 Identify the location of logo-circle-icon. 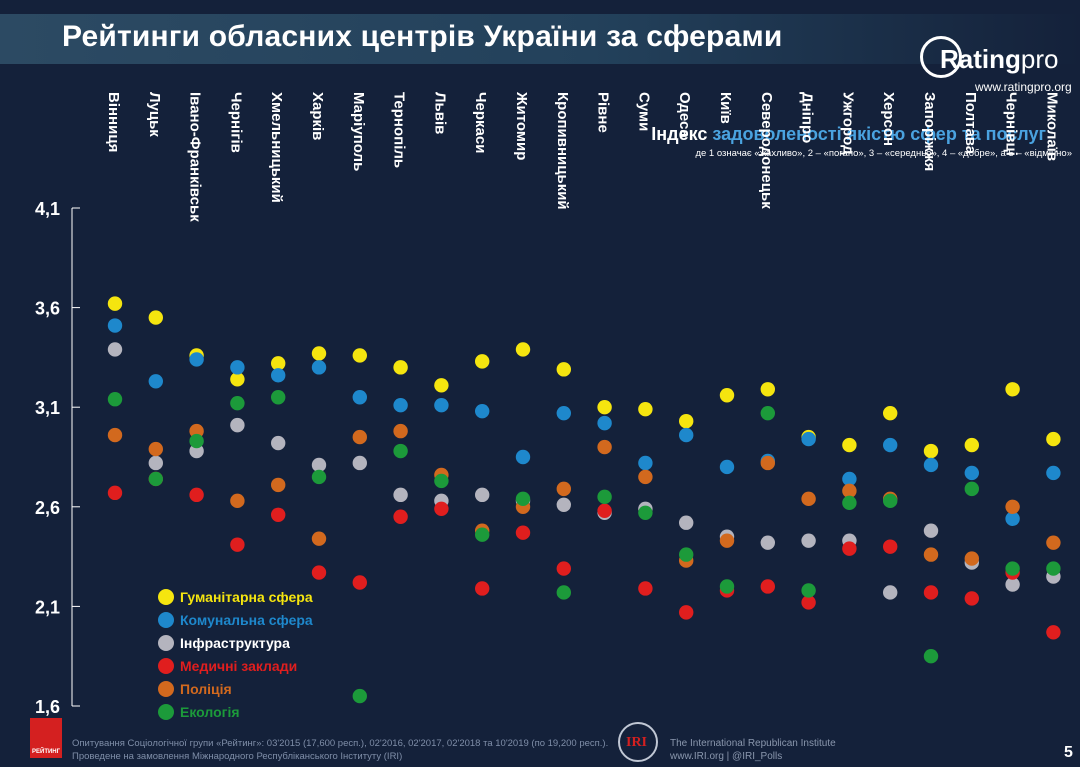
(941, 57).